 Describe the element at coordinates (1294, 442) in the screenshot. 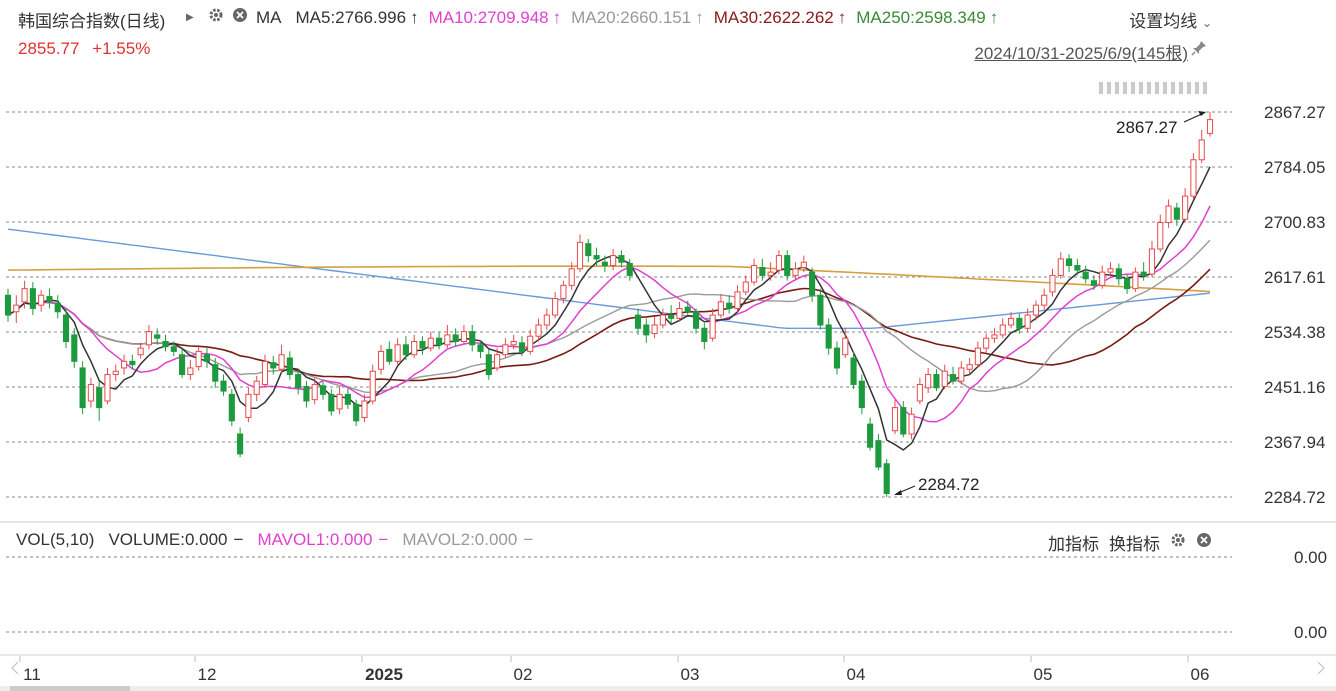

I see `y-axis-tick-label: 2367.94` at that location.